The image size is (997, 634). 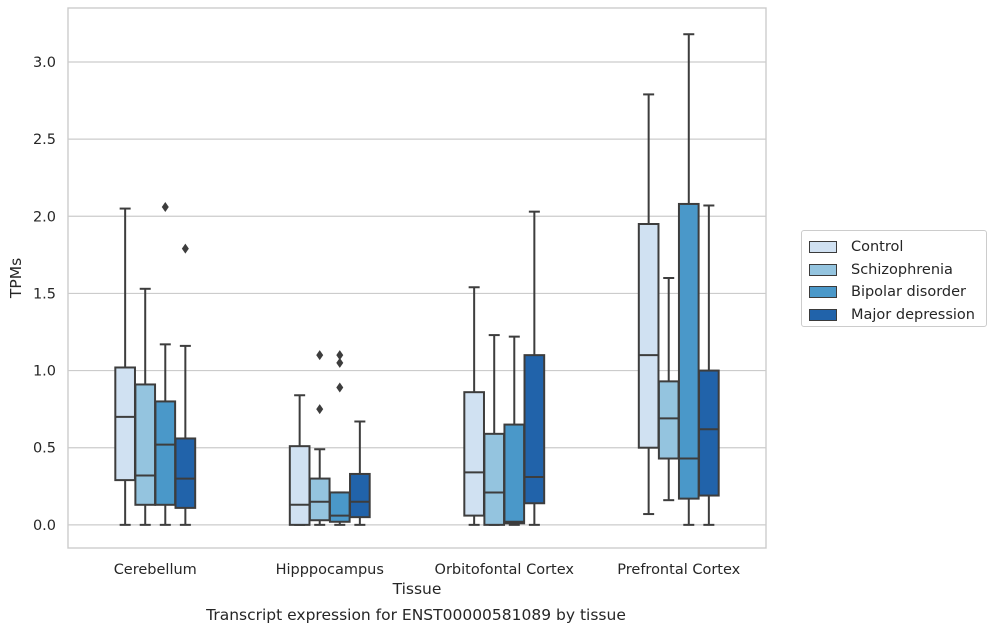 I want to click on legend-item-control: Control, so click(x=897, y=247).